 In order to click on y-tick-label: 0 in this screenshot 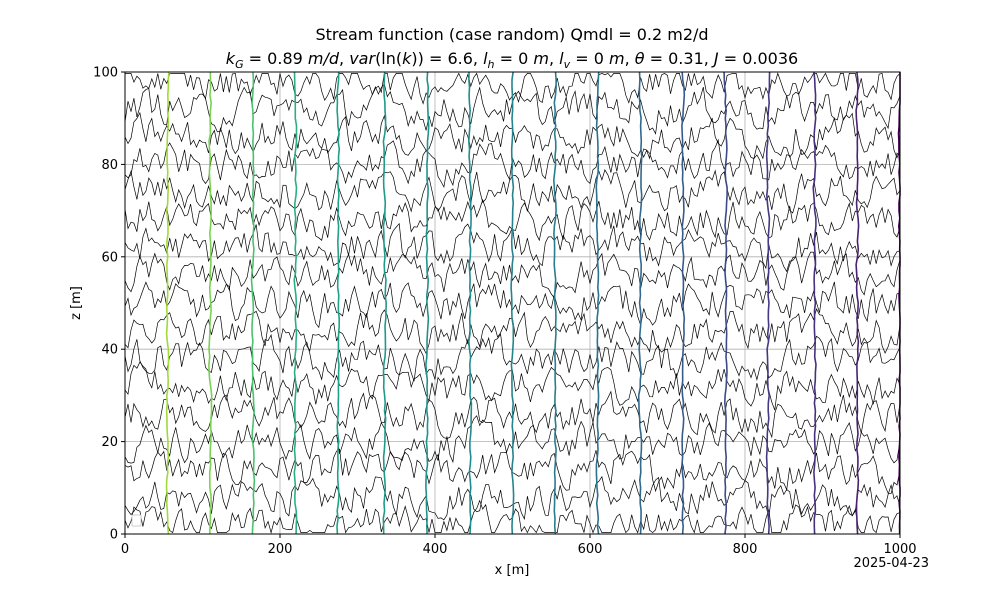, I will do `click(114, 535)`.